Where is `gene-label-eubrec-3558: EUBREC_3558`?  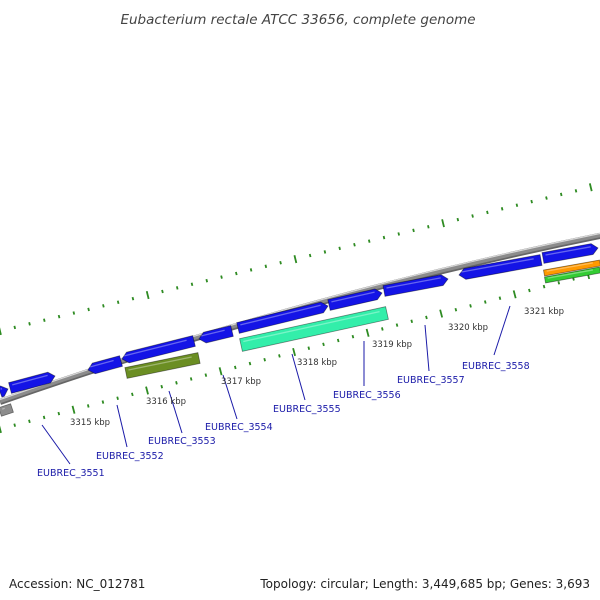 gene-label-eubrec-3558: EUBREC_3558 is located at coordinates (496, 366).